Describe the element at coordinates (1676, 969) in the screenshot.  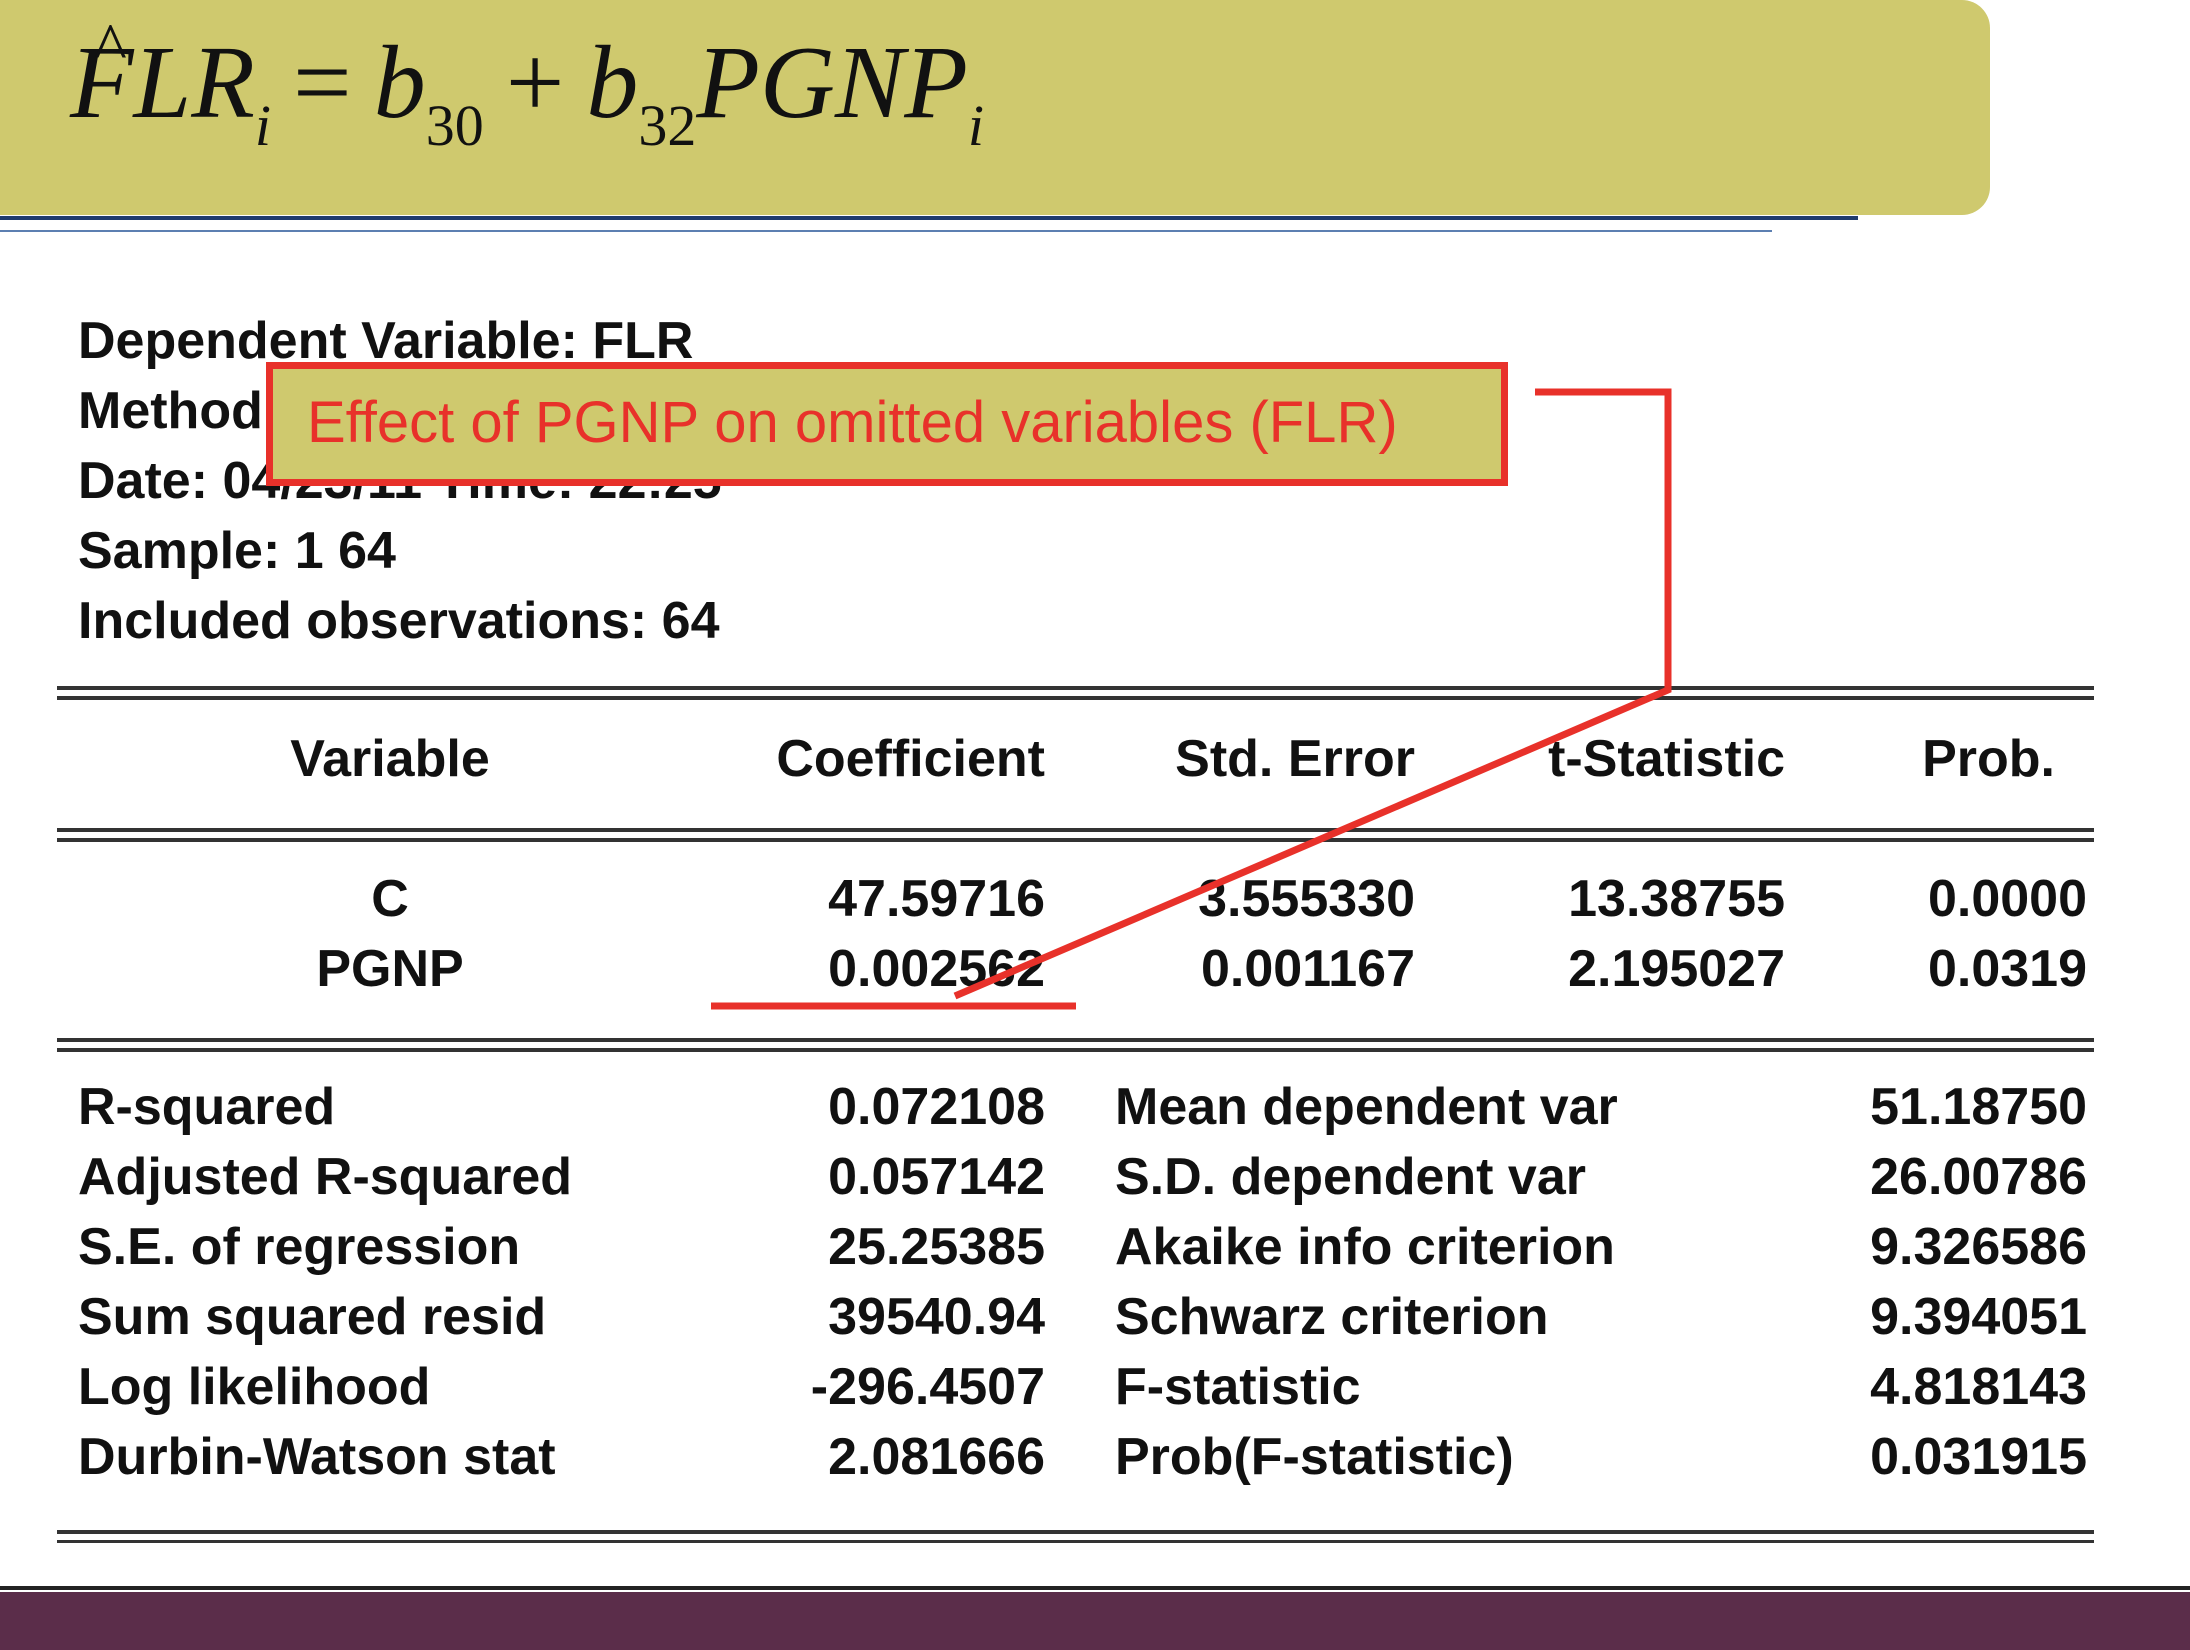
I see `row-pgnp-t-statistic: 2.195027` at that location.